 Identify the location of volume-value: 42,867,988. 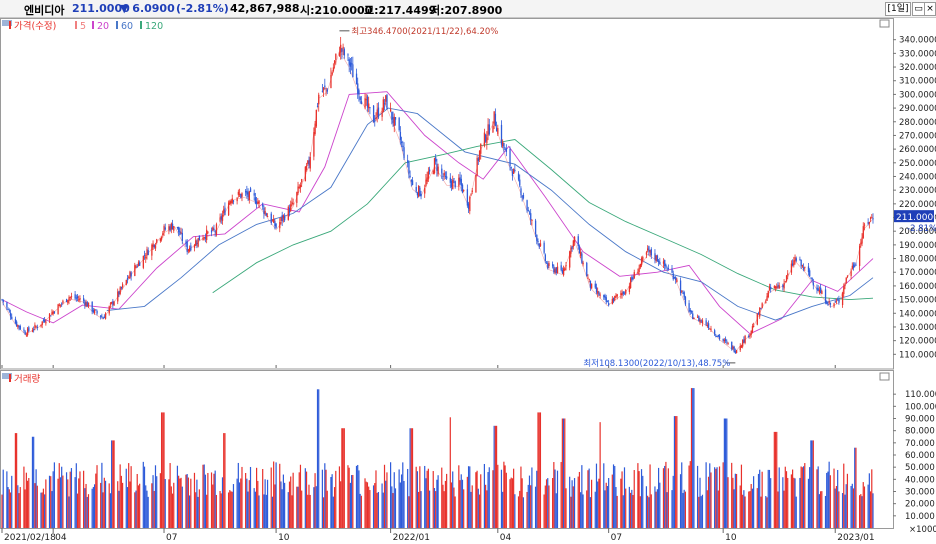
(265, 8).